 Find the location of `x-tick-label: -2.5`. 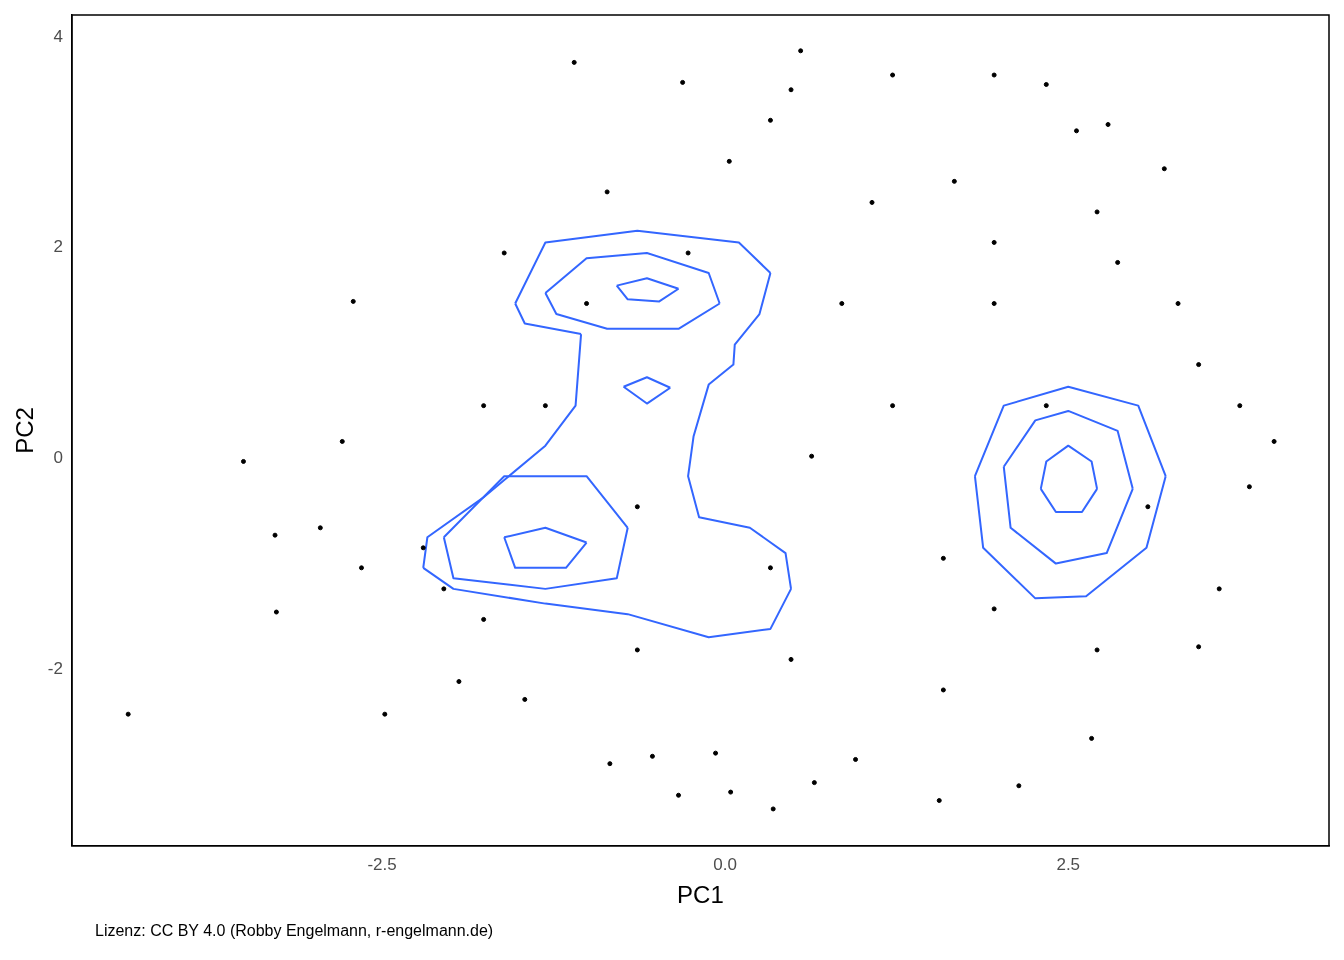

x-tick-label: -2.5 is located at coordinates (382, 864).